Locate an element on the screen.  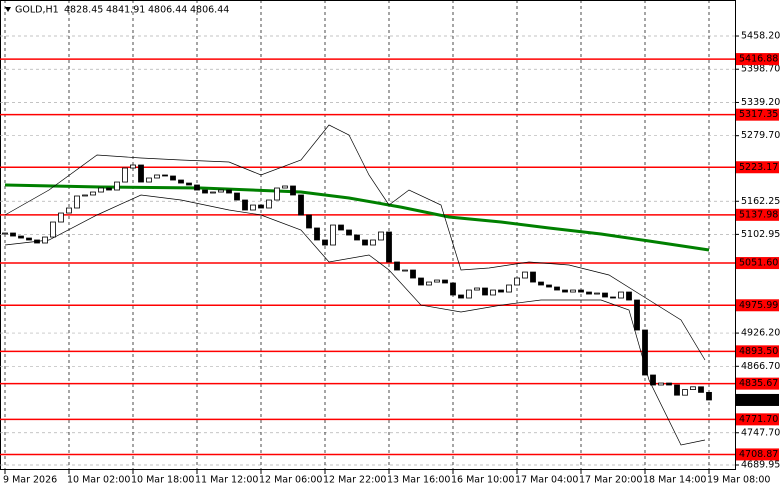
level-label: 4893.50 is located at coordinates (758, 351).